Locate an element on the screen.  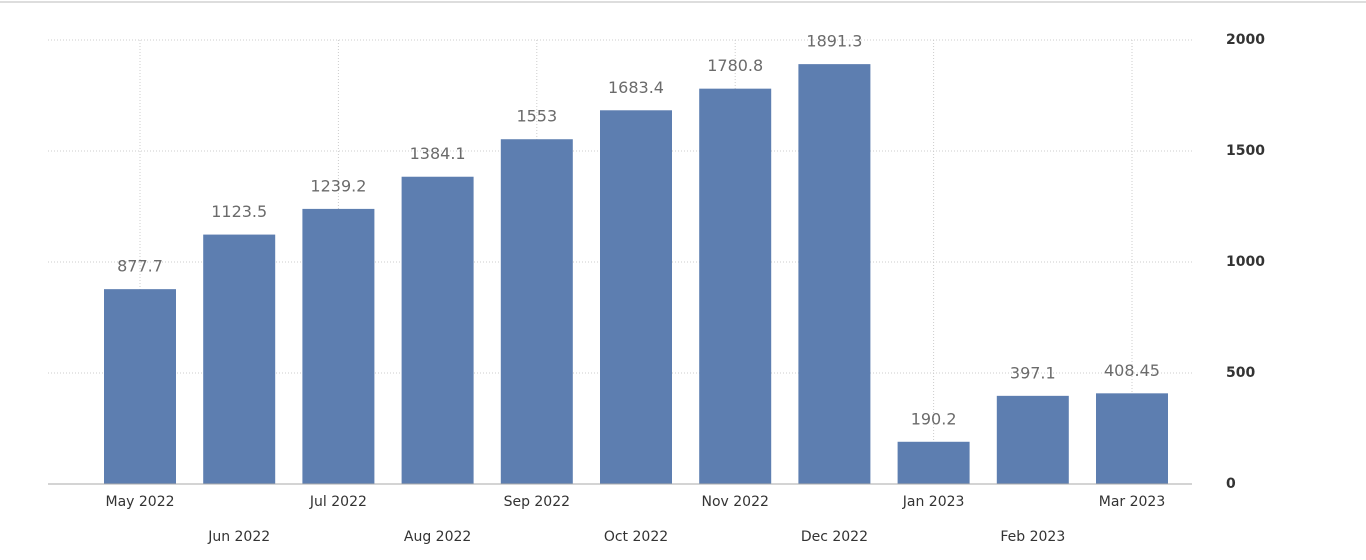
value-label: 1780.8 is located at coordinates (735, 65).